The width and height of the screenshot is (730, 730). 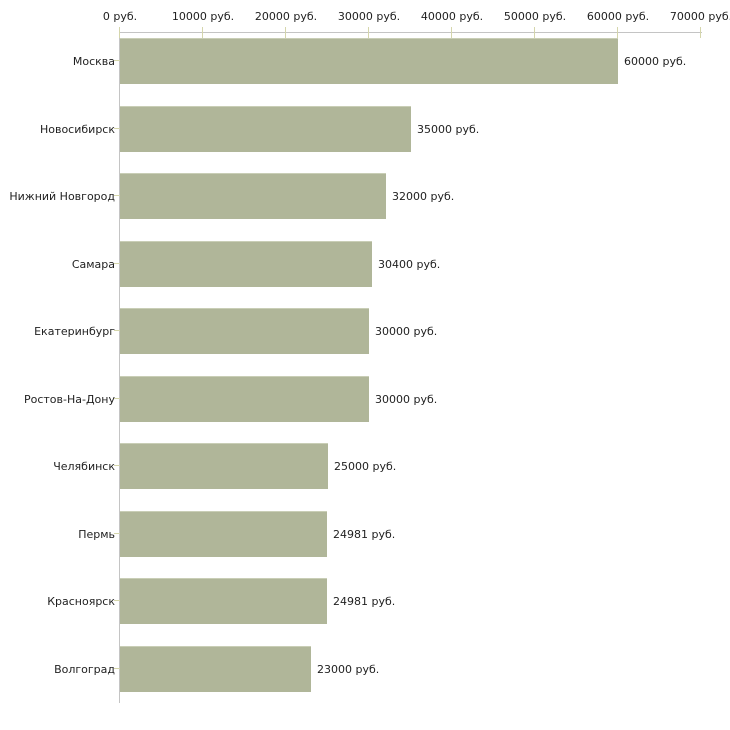 What do you see at coordinates (74, 331) in the screenshot?
I see `category-label: Екатеринбург` at bounding box center [74, 331].